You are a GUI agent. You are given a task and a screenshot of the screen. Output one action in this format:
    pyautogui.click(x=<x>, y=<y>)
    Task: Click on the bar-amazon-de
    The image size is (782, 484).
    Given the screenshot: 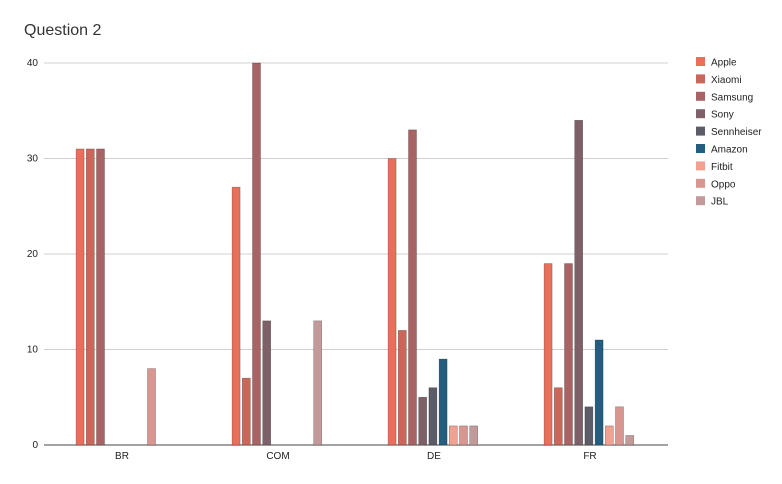 What is the action you would take?
    pyautogui.click(x=443, y=402)
    